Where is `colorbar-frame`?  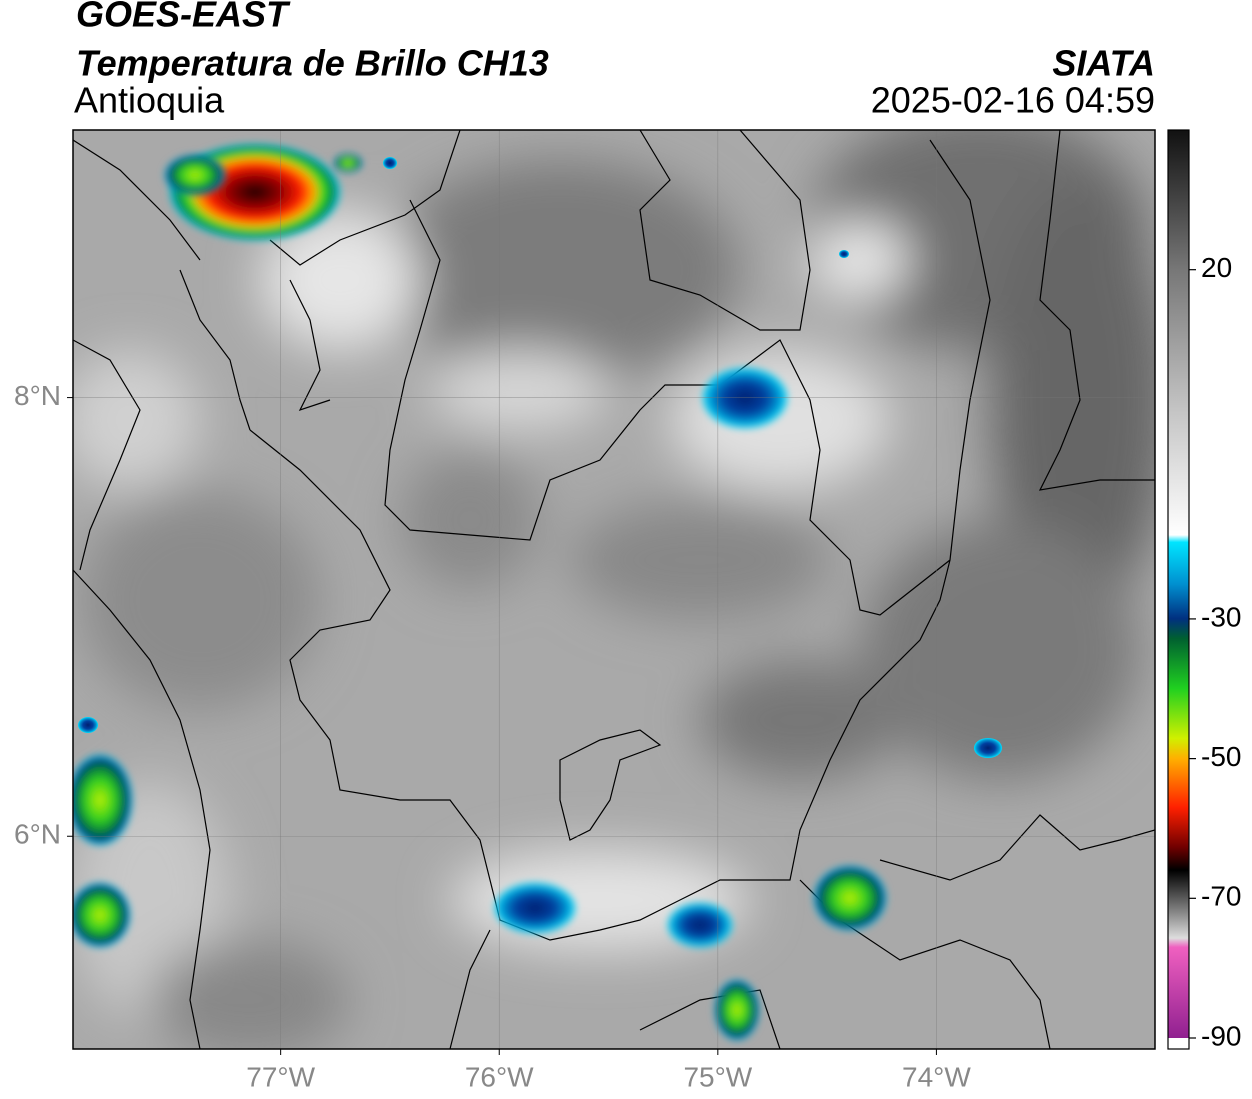 colorbar-frame is located at coordinates (1178, 589).